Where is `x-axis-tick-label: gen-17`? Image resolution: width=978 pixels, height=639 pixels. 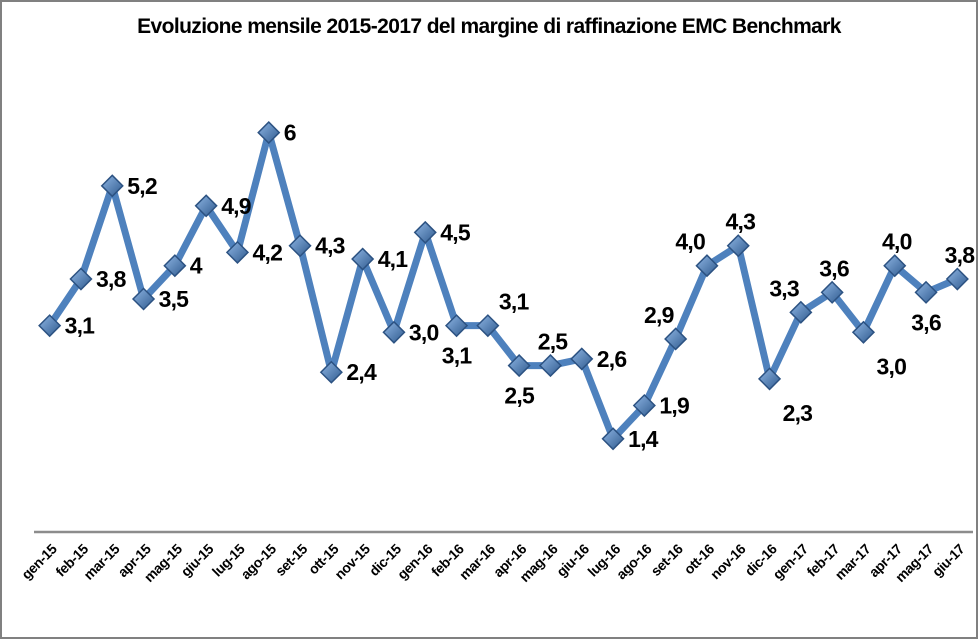
x-axis-tick-label: gen-17 is located at coordinates (790, 561).